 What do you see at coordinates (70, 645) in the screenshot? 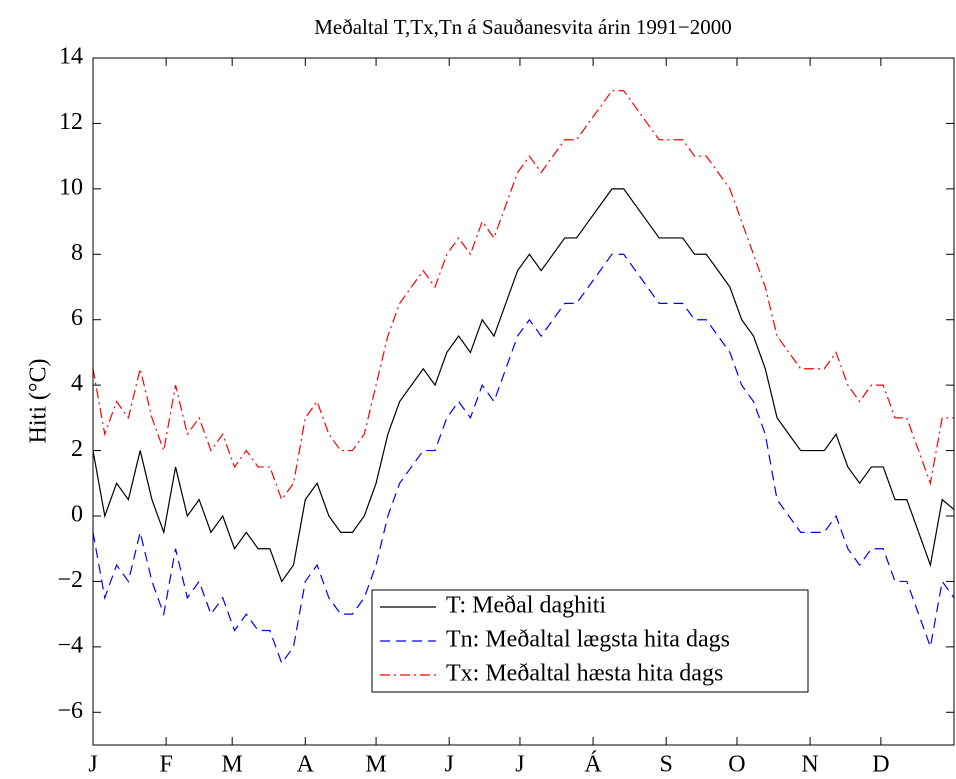
I see `y-tick-label: −4` at bounding box center [70, 645].